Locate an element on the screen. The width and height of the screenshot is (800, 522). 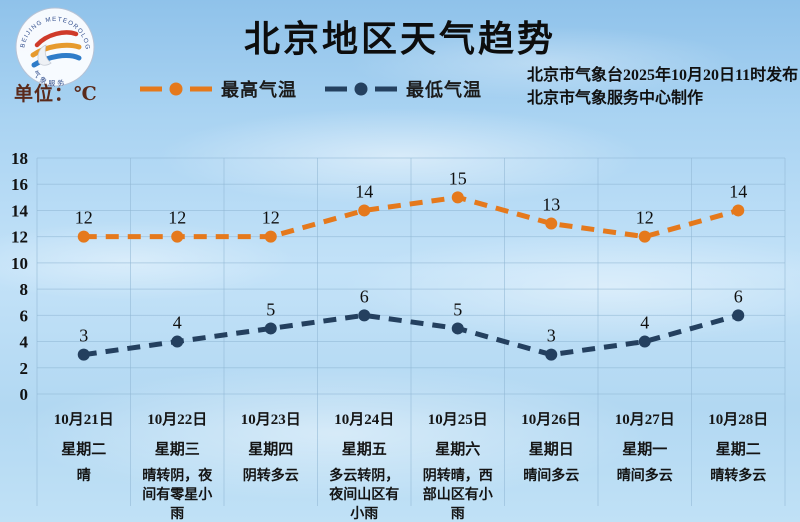
legend-item-max-temp: 最高气温 is located at coordinates (217, 89).